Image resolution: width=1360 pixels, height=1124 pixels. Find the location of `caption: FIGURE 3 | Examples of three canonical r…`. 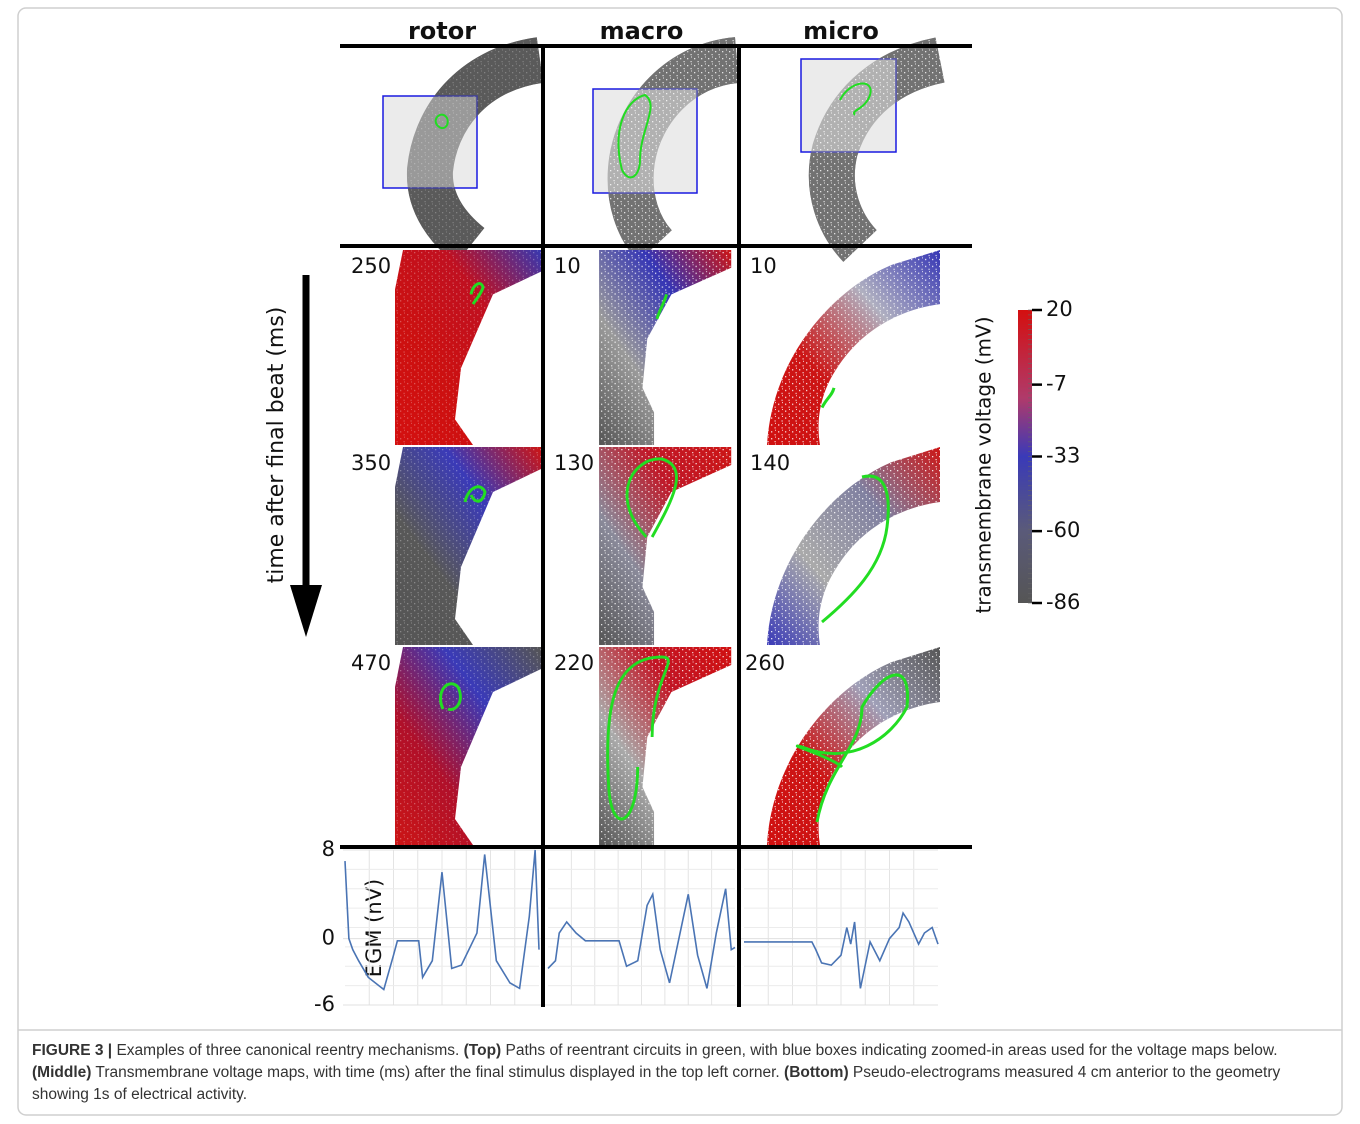

caption: FIGURE 3 | Examples of three canonical r… is located at coordinates (679, 1073).